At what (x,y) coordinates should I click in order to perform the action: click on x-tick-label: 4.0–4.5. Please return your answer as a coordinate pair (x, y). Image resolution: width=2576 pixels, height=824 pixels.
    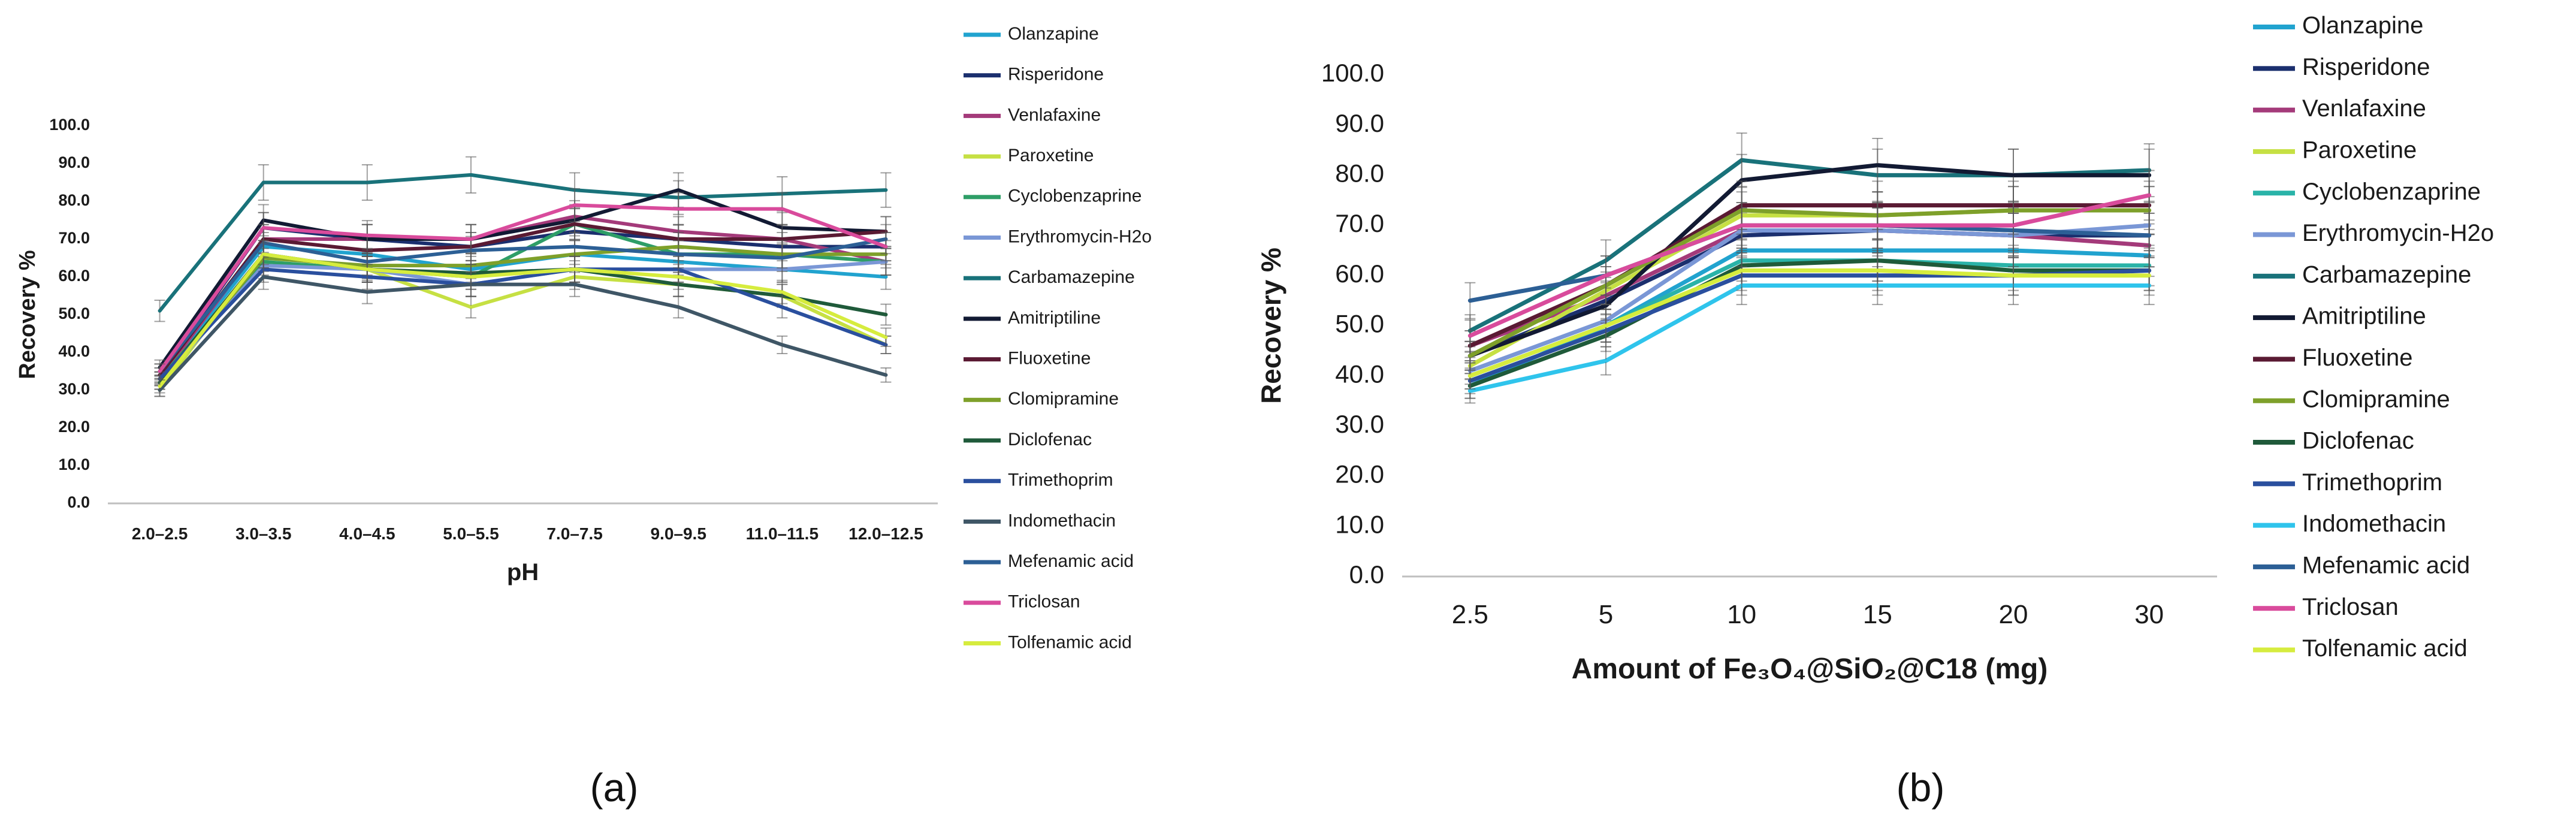
    Looking at the image, I should click on (367, 533).